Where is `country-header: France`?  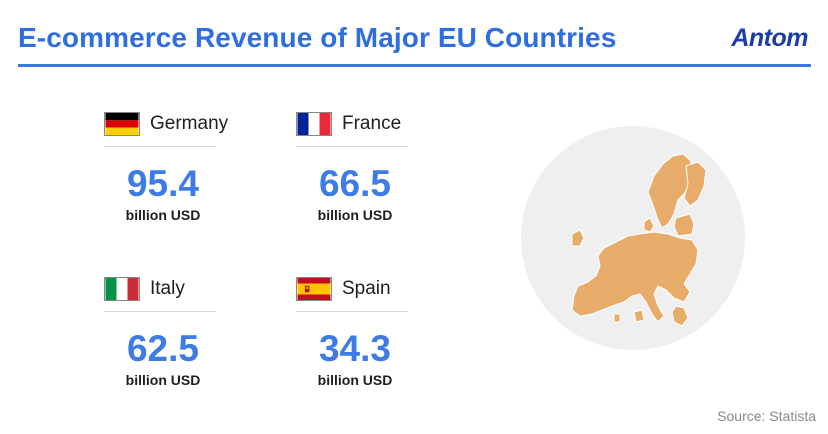
country-header: France is located at coordinates (355, 124).